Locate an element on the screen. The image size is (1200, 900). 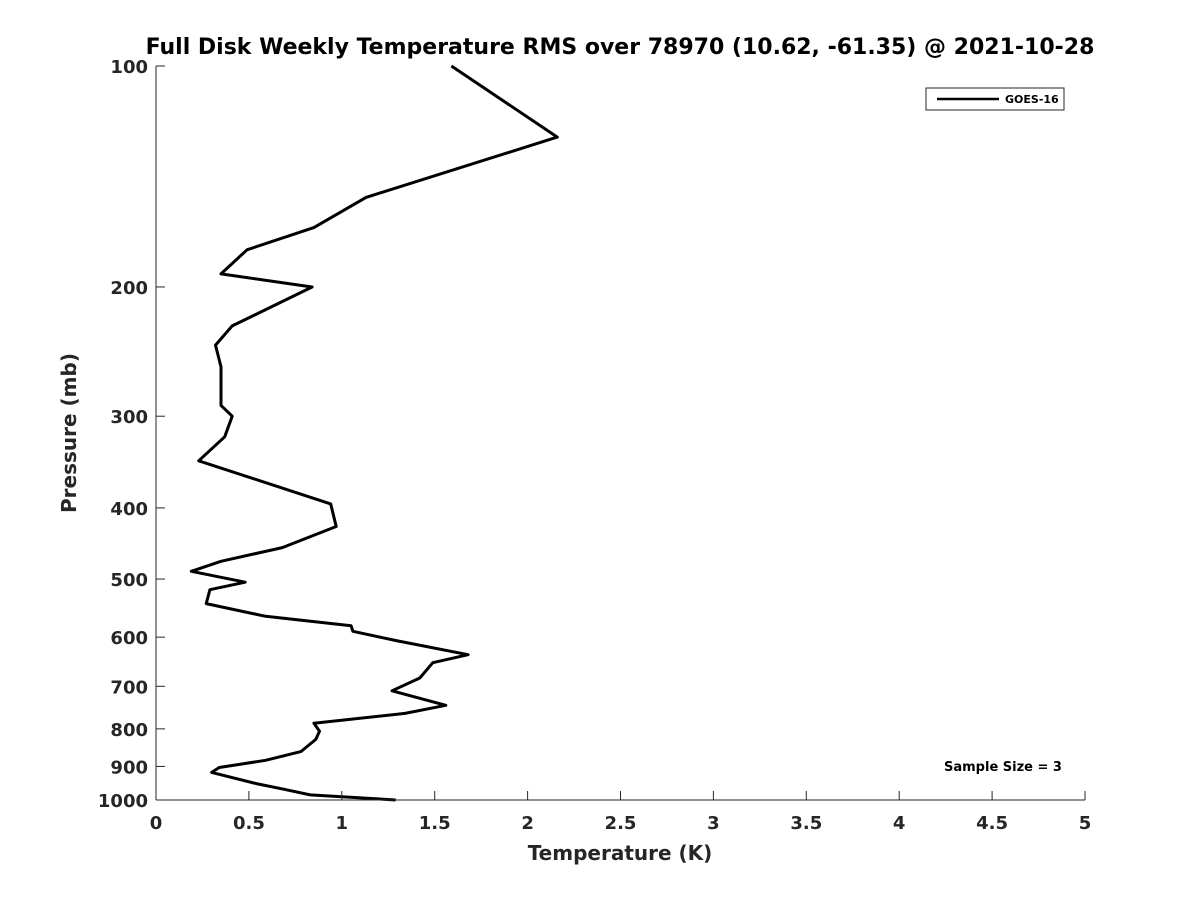
y-axis-label: Pressure (mb) is located at coordinates (69, 433).